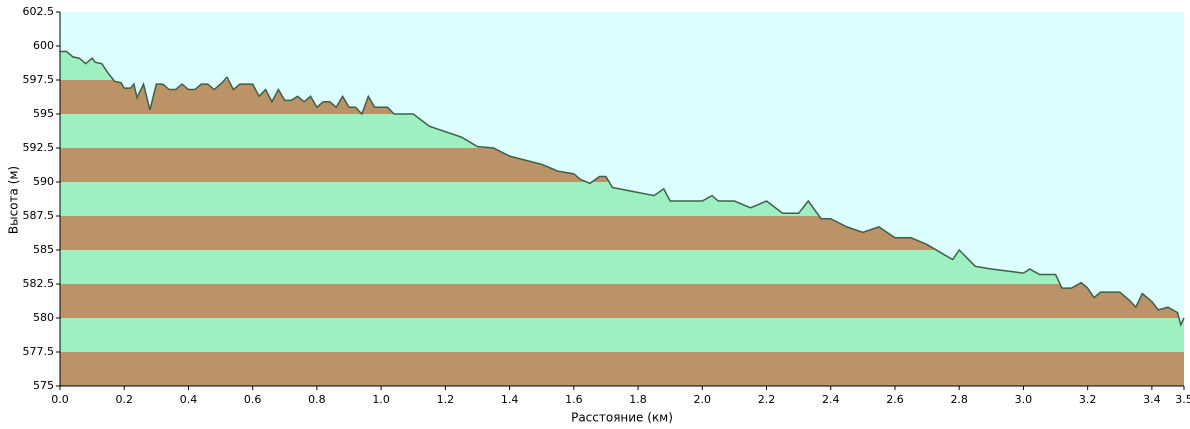 This screenshot has width=1190, height=429. I want to click on x-tick-label: 1.0, so click(381, 399).